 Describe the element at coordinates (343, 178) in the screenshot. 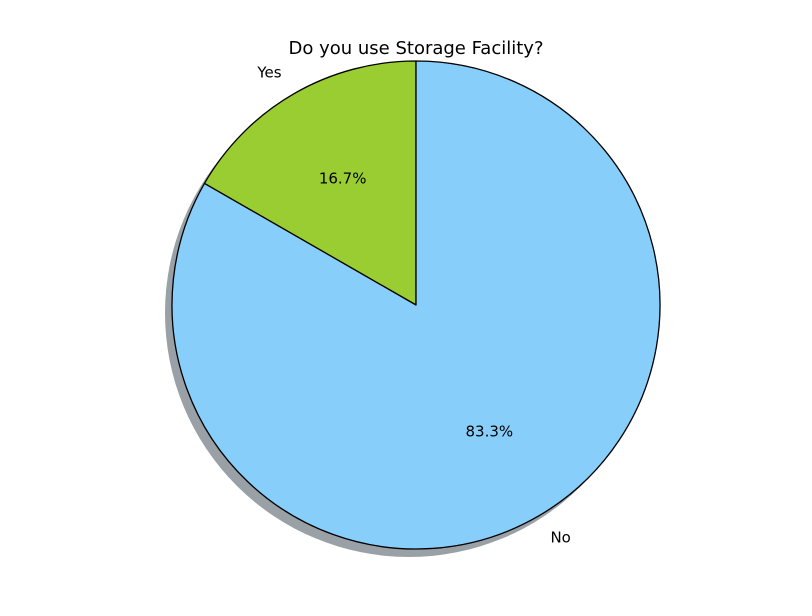

I see `slice-percent-yes: 16.7%` at that location.